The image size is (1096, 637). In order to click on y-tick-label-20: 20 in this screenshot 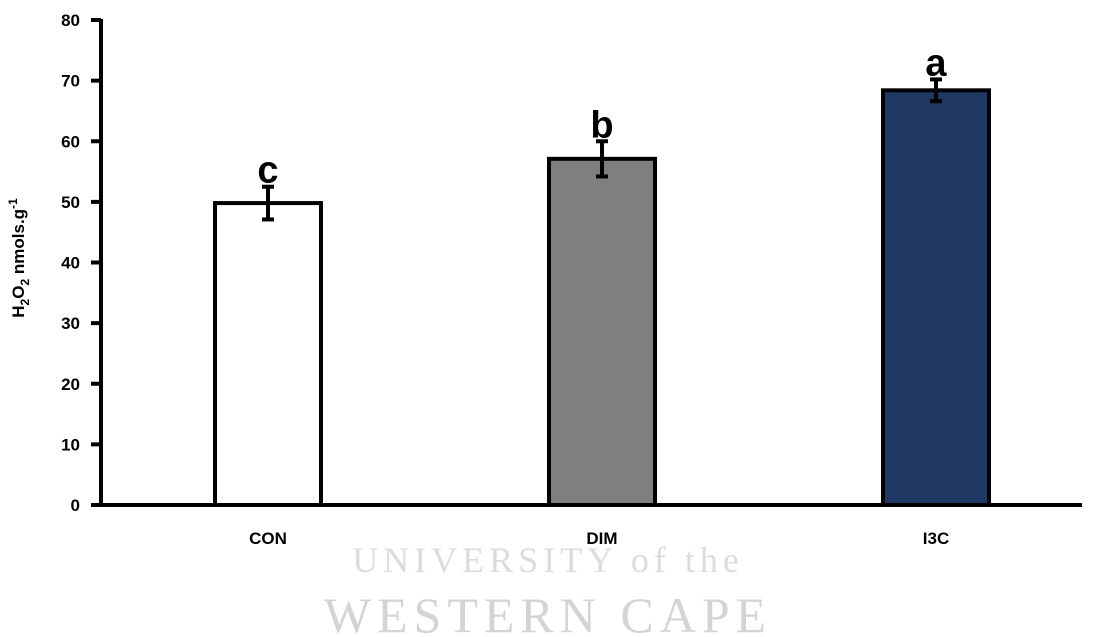, I will do `click(70, 384)`.